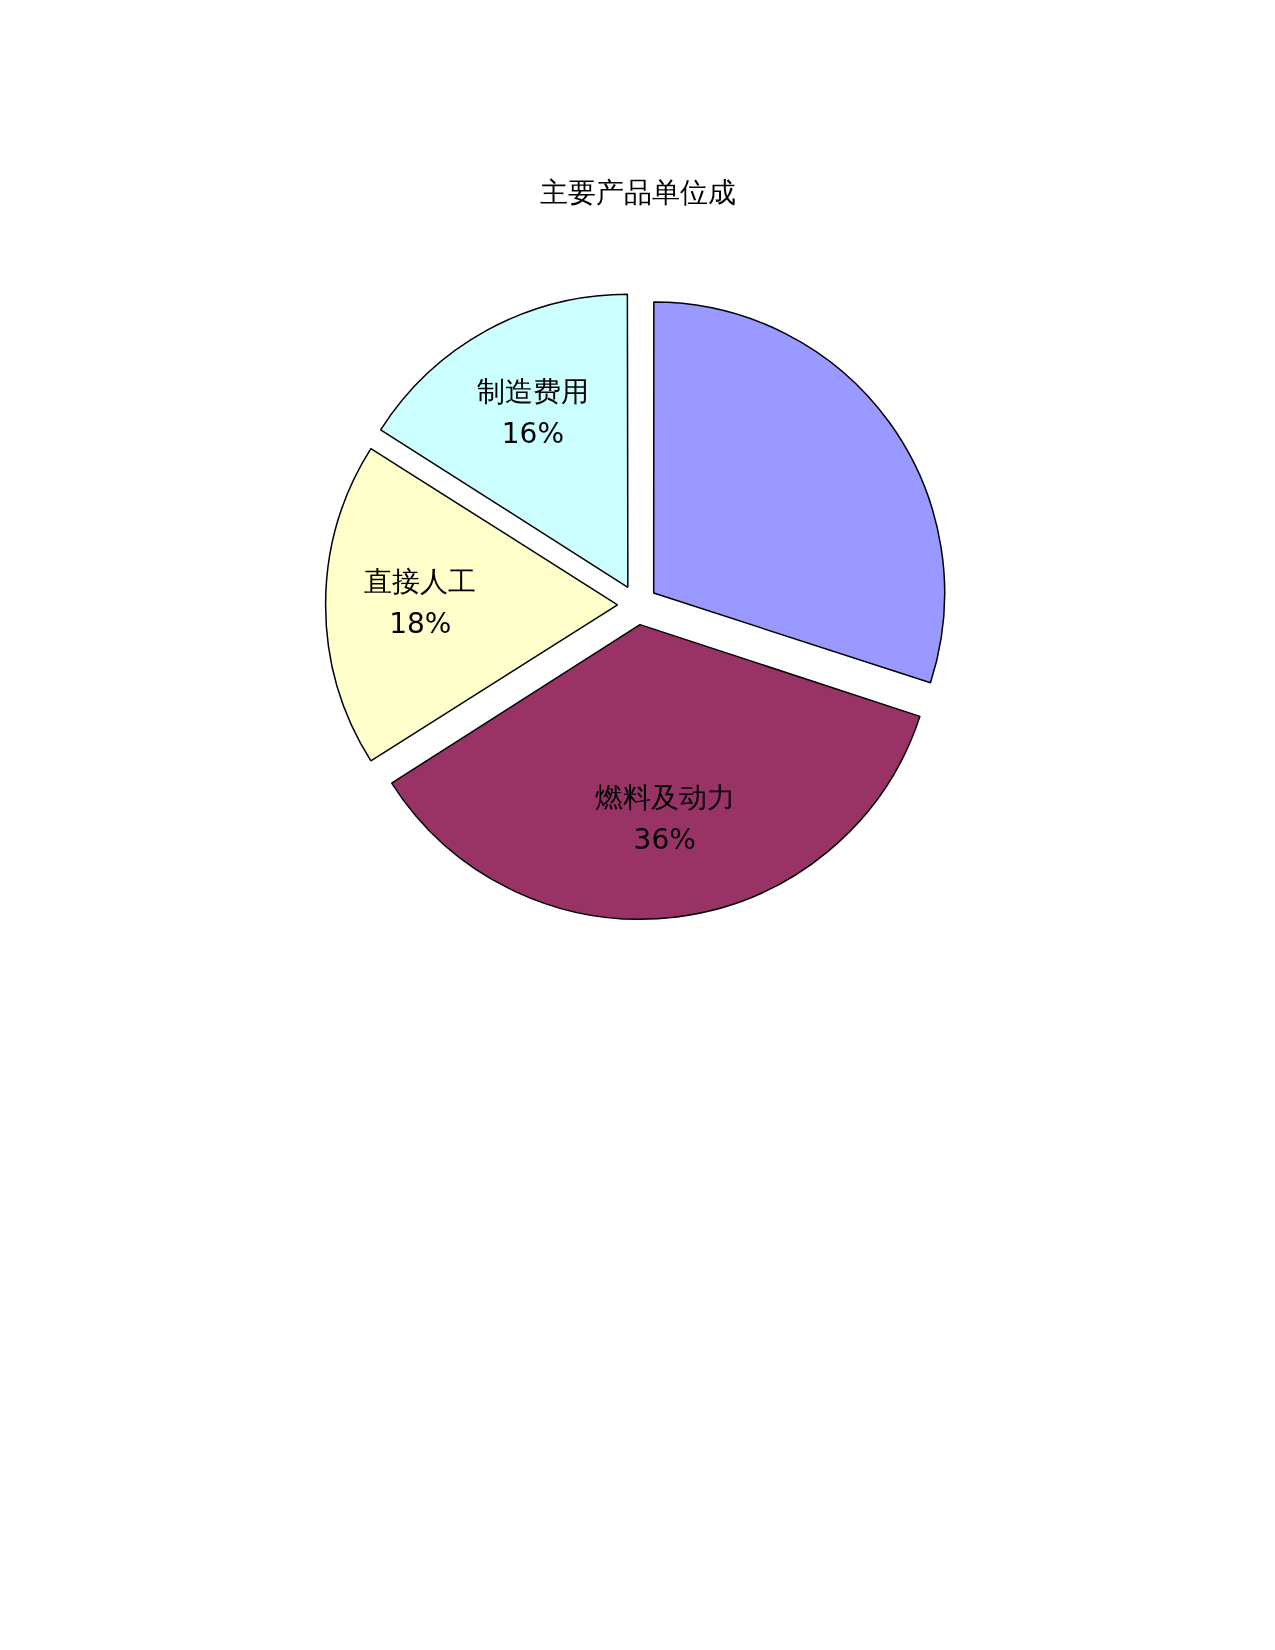  I want to click on slice-label: 直接人工, so click(420, 582).